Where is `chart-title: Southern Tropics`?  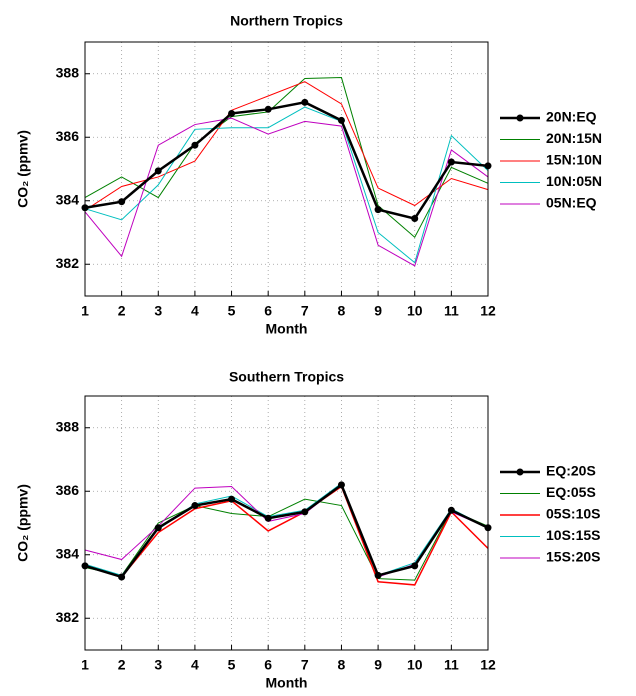
chart-title: Southern Tropics is located at coordinates (286, 377).